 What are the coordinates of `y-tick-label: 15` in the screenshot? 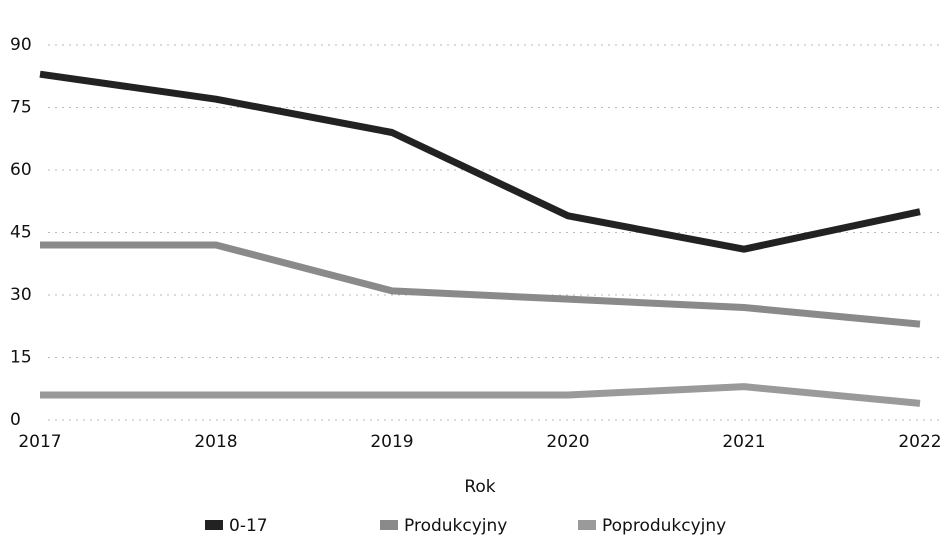 It's located at (21, 358).